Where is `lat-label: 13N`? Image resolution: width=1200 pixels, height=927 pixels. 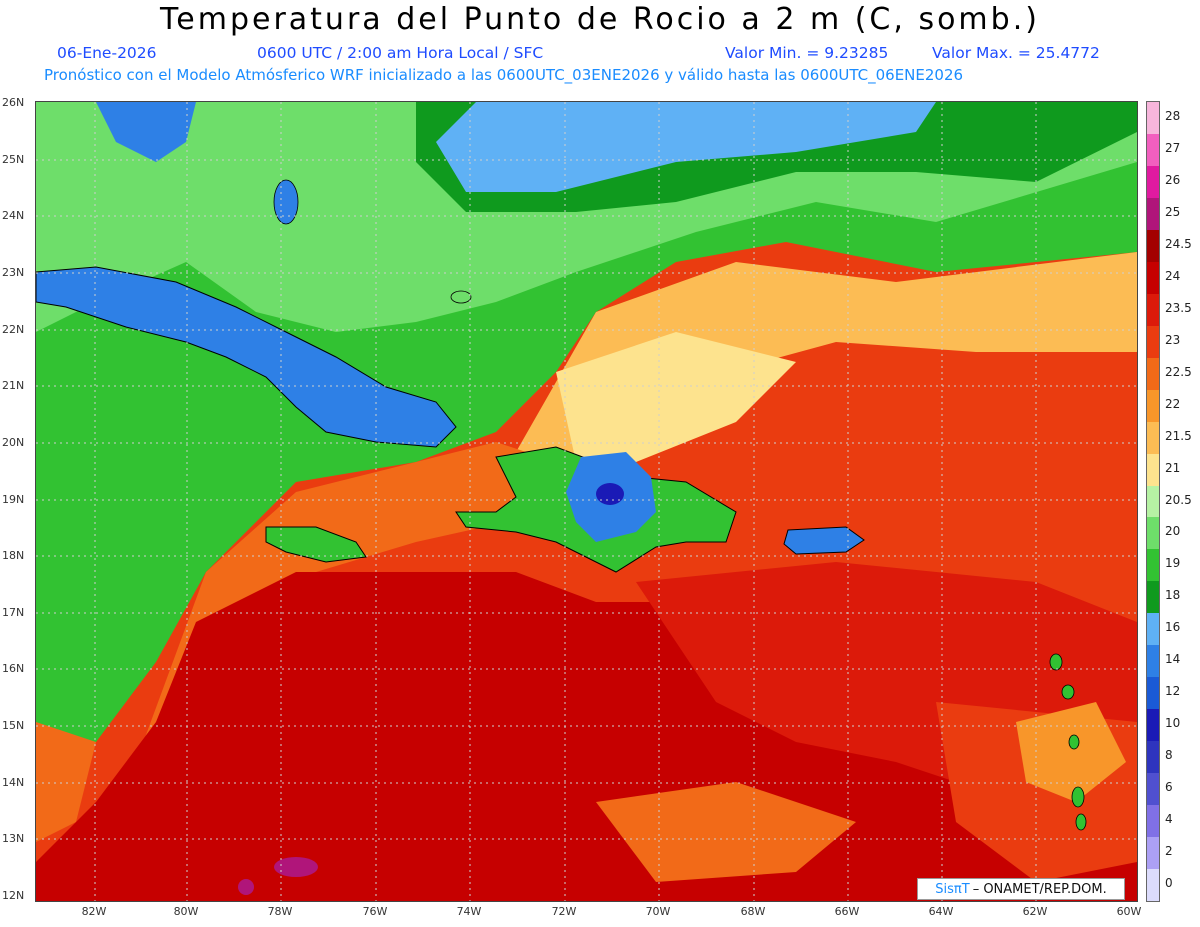
lat-label: 13N is located at coordinates (13, 838).